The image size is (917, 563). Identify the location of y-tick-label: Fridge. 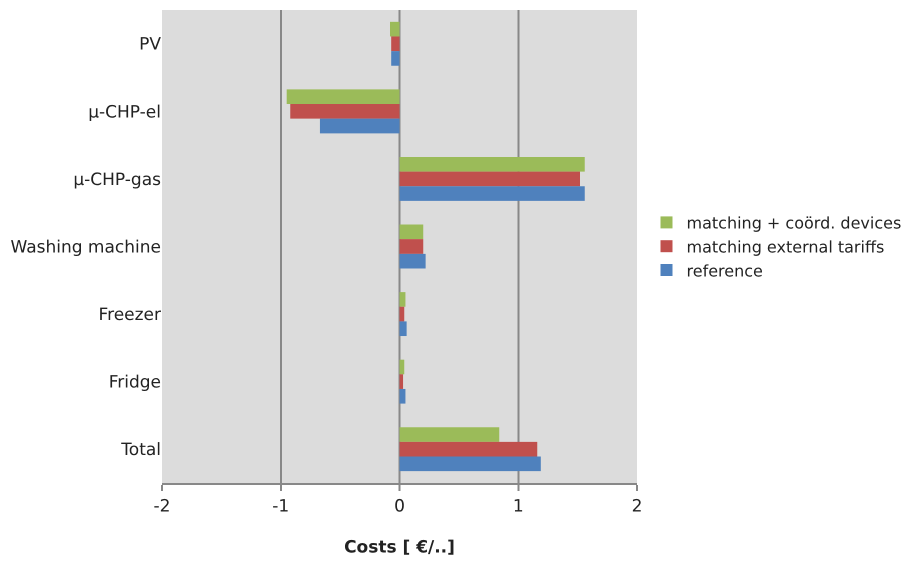
(134, 382).